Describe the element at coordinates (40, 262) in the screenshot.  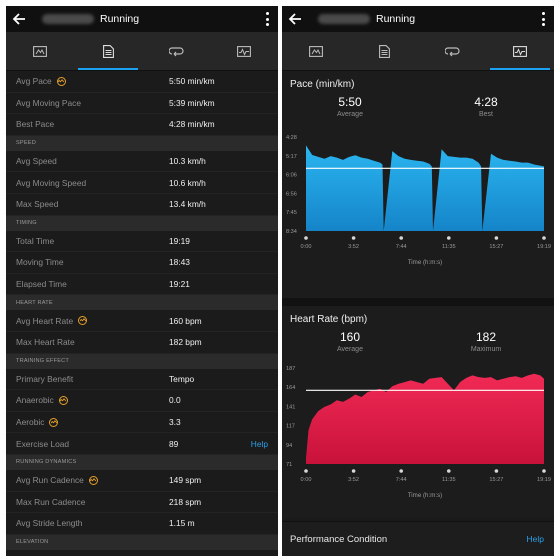
I see `stat-label: Moving Time` at that location.